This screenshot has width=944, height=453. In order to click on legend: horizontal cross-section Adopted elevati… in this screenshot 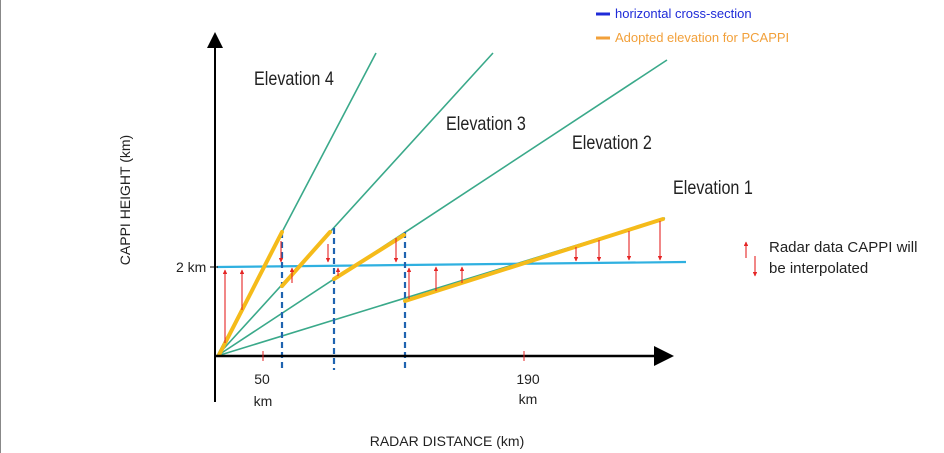, I will do `click(692, 25)`.